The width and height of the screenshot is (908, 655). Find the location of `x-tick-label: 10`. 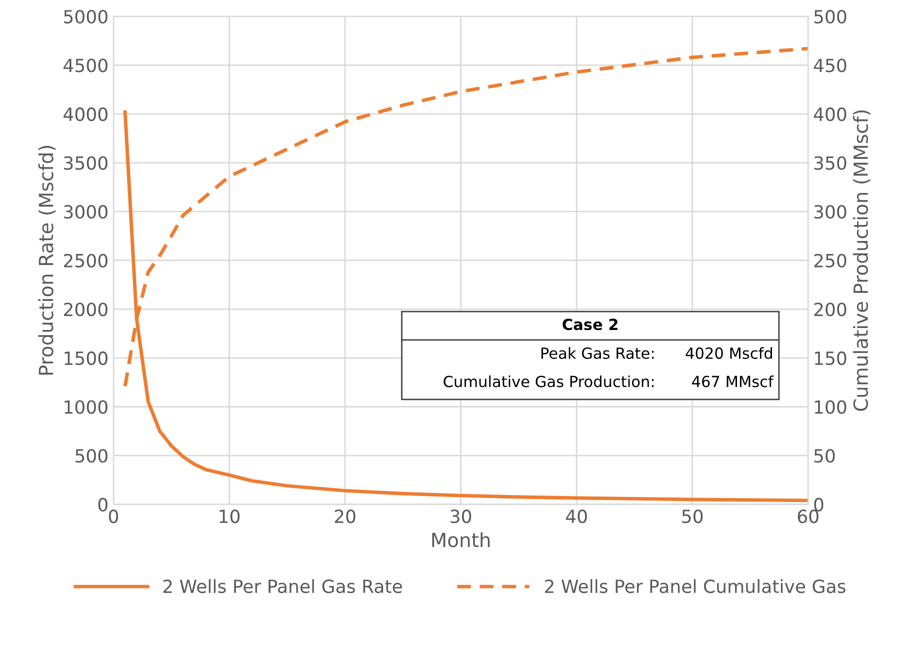

x-tick-label: 10 is located at coordinates (230, 517).